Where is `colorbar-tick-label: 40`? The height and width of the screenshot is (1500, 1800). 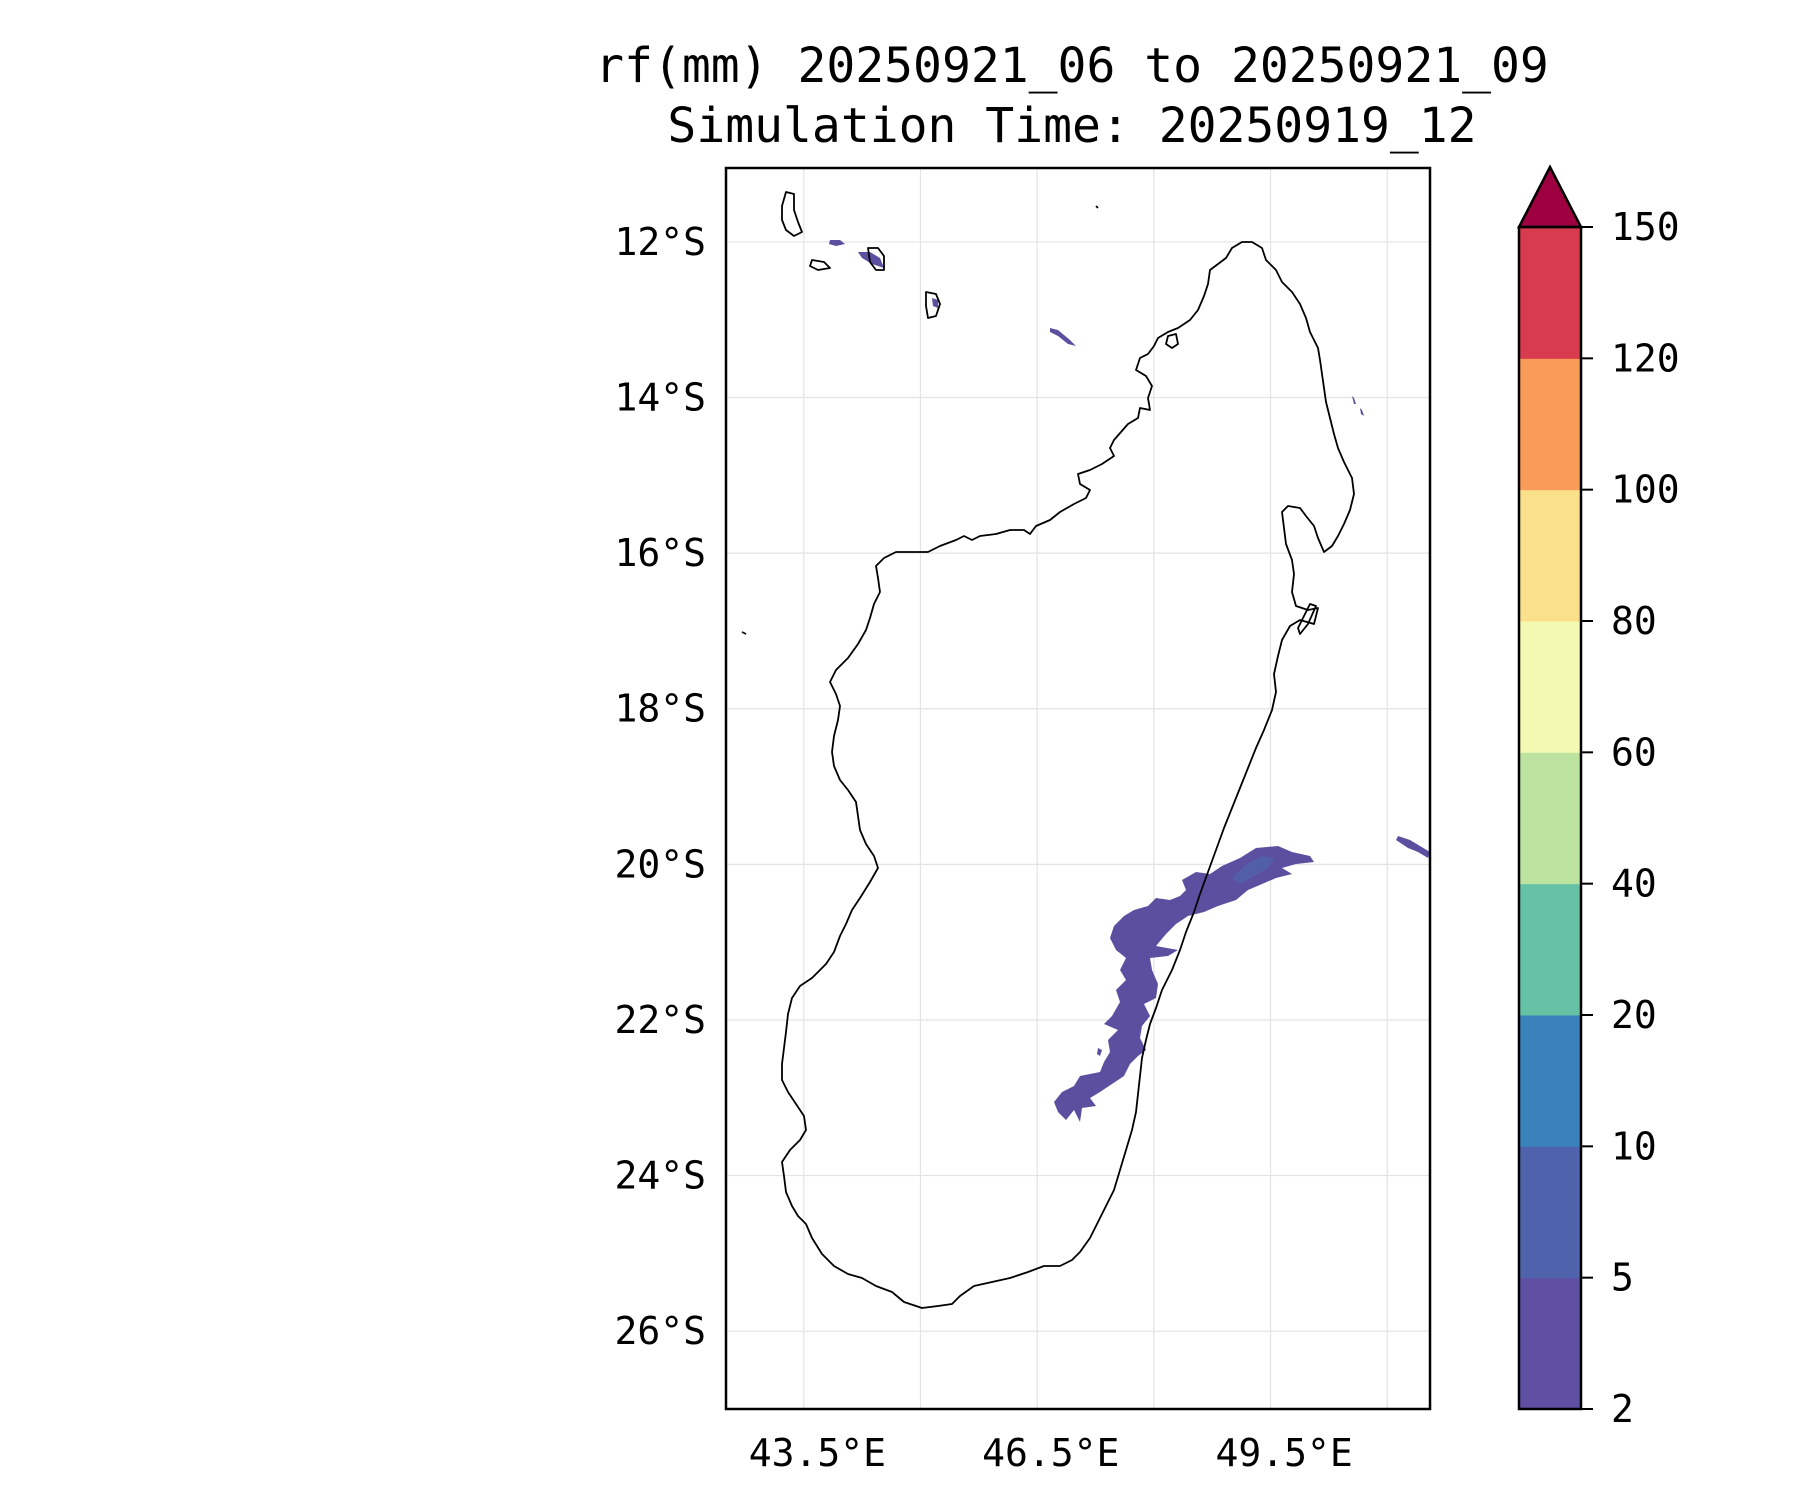 colorbar-tick-label: 40 is located at coordinates (1634, 884).